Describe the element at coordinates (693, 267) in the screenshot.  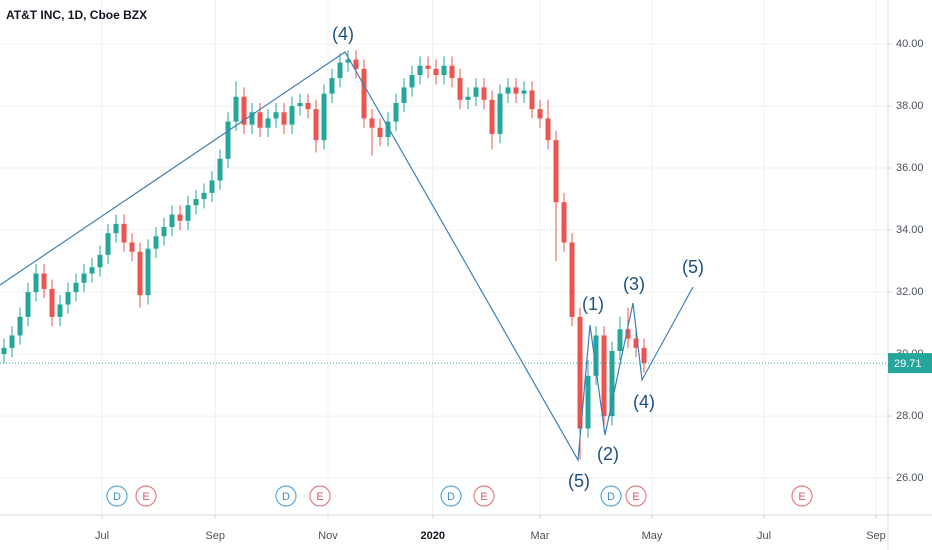
I see `wave-label: (5)` at that location.